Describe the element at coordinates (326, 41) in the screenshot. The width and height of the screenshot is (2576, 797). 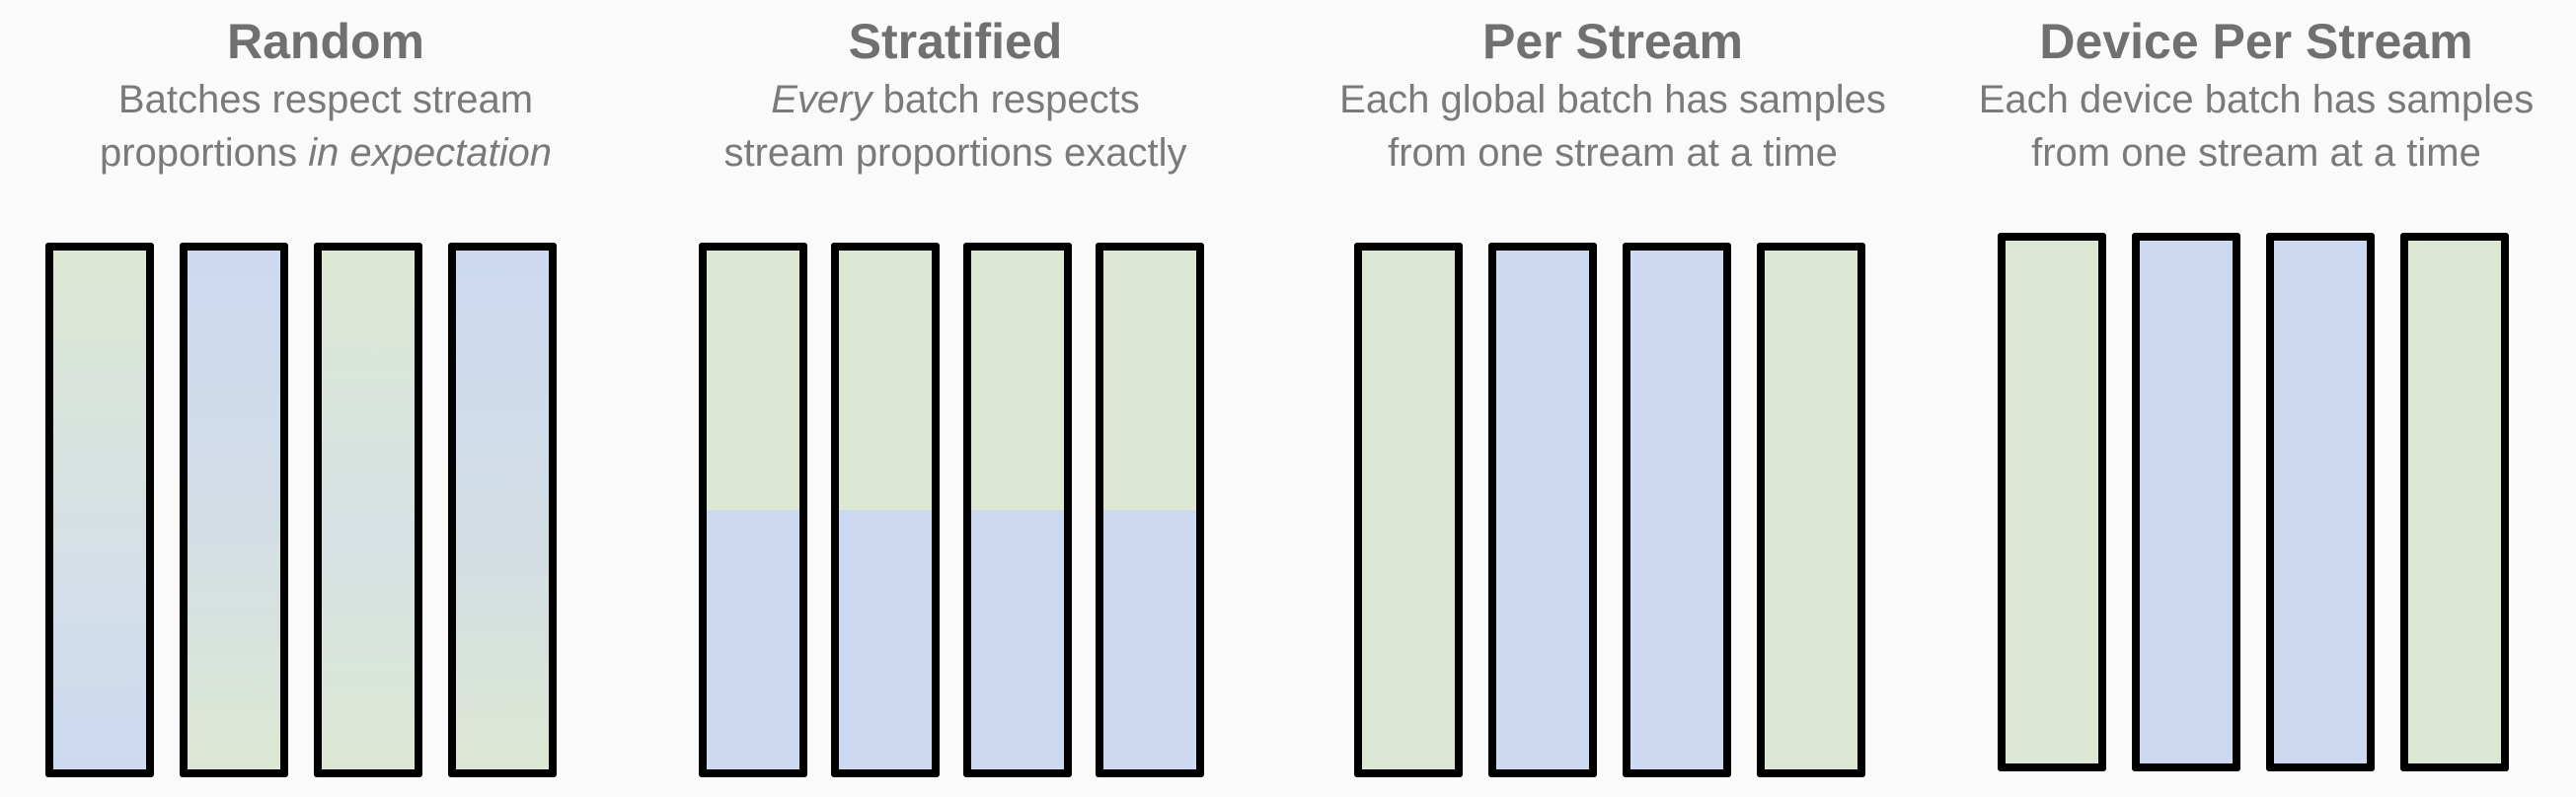
I see `panel-title: Random` at that location.